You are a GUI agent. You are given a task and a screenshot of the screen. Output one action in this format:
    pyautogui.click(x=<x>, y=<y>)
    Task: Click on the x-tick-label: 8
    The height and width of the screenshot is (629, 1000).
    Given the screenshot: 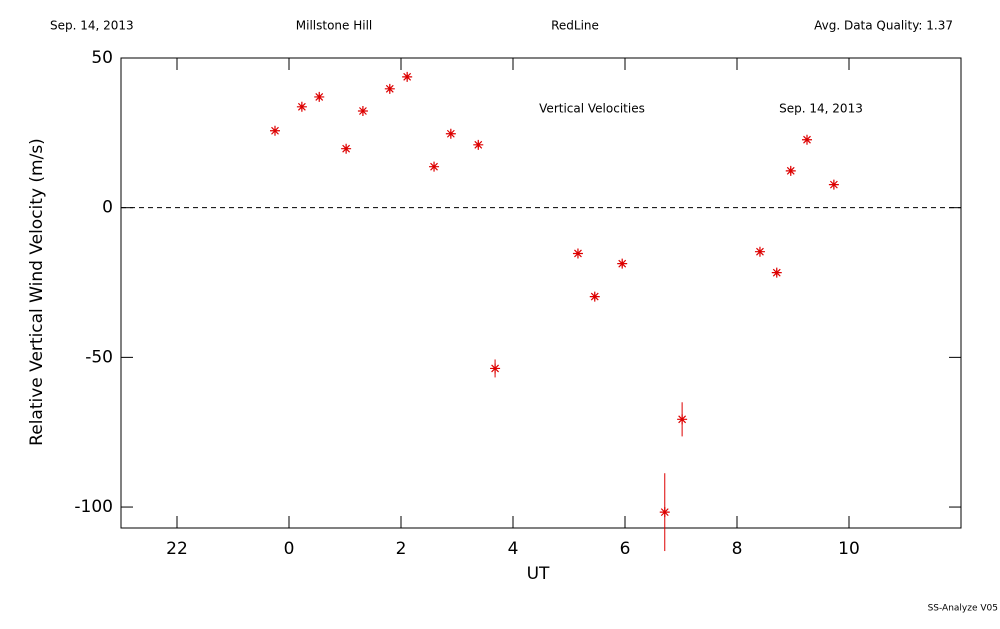 What is the action you would take?
    pyautogui.click(x=737, y=549)
    